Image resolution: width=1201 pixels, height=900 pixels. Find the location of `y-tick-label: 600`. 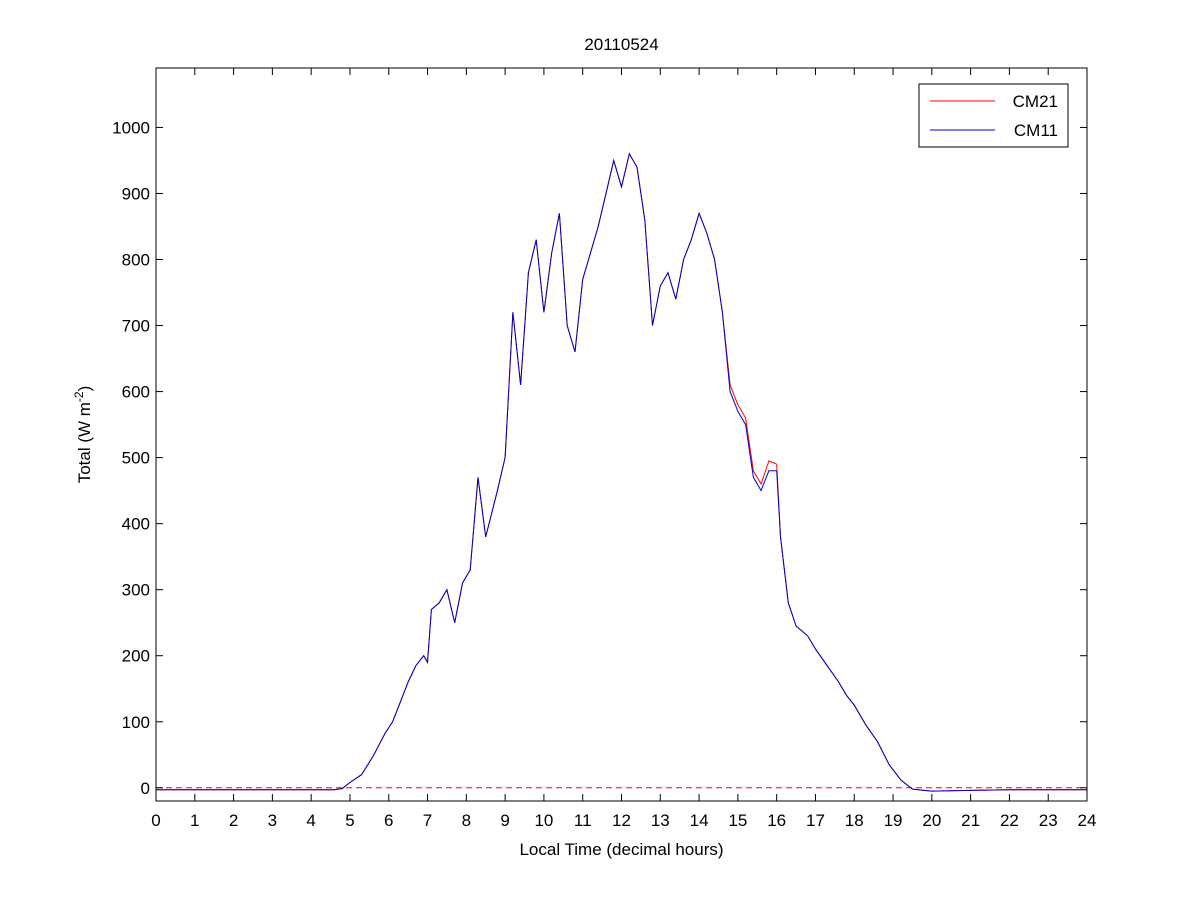

y-tick-label: 600 is located at coordinates (136, 392).